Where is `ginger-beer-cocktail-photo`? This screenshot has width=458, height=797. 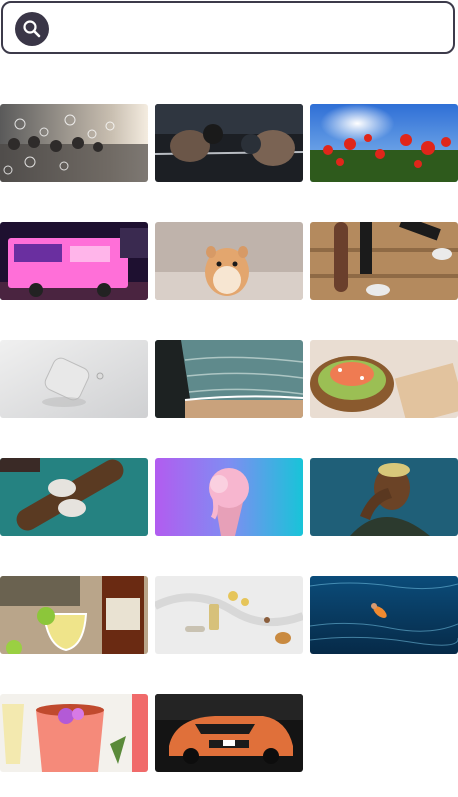 ginger-beer-cocktail-photo is located at coordinates (74, 615).